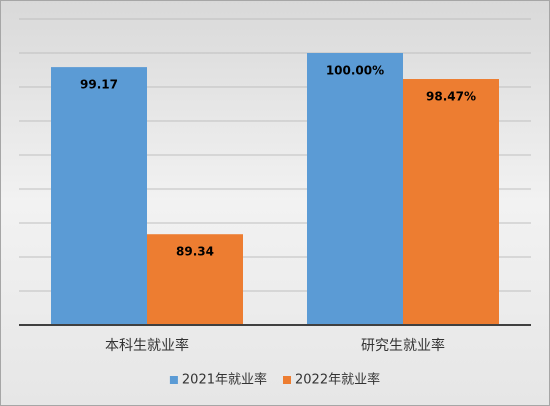 Image resolution: width=550 pixels, height=406 pixels. What do you see at coordinates (224, 380) in the screenshot?
I see `legend-label: 2021年就业率` at bounding box center [224, 380].